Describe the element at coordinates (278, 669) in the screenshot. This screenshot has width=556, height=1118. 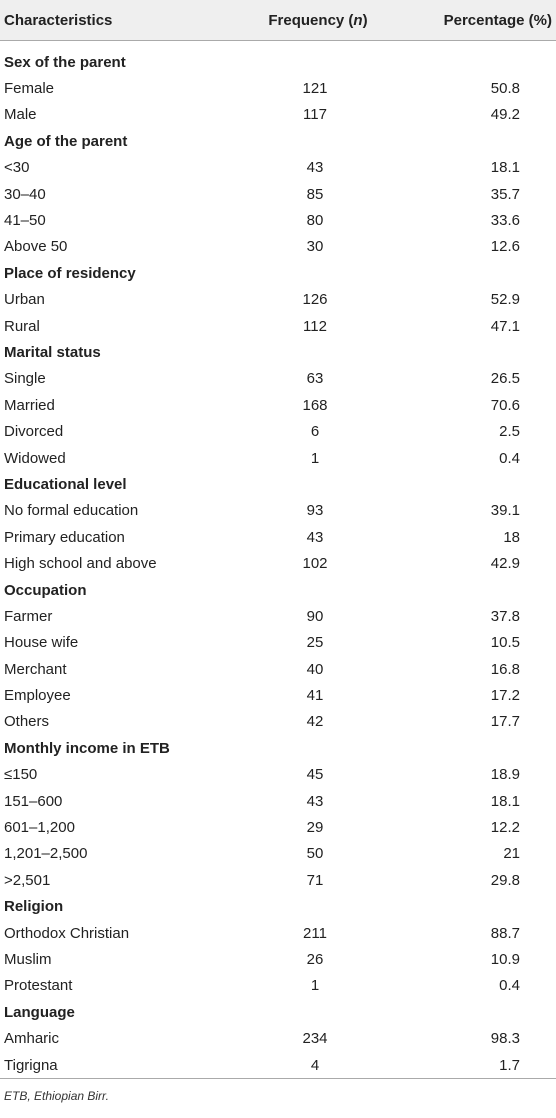
I see `table-row: Merchant 40 16.8` at that location.